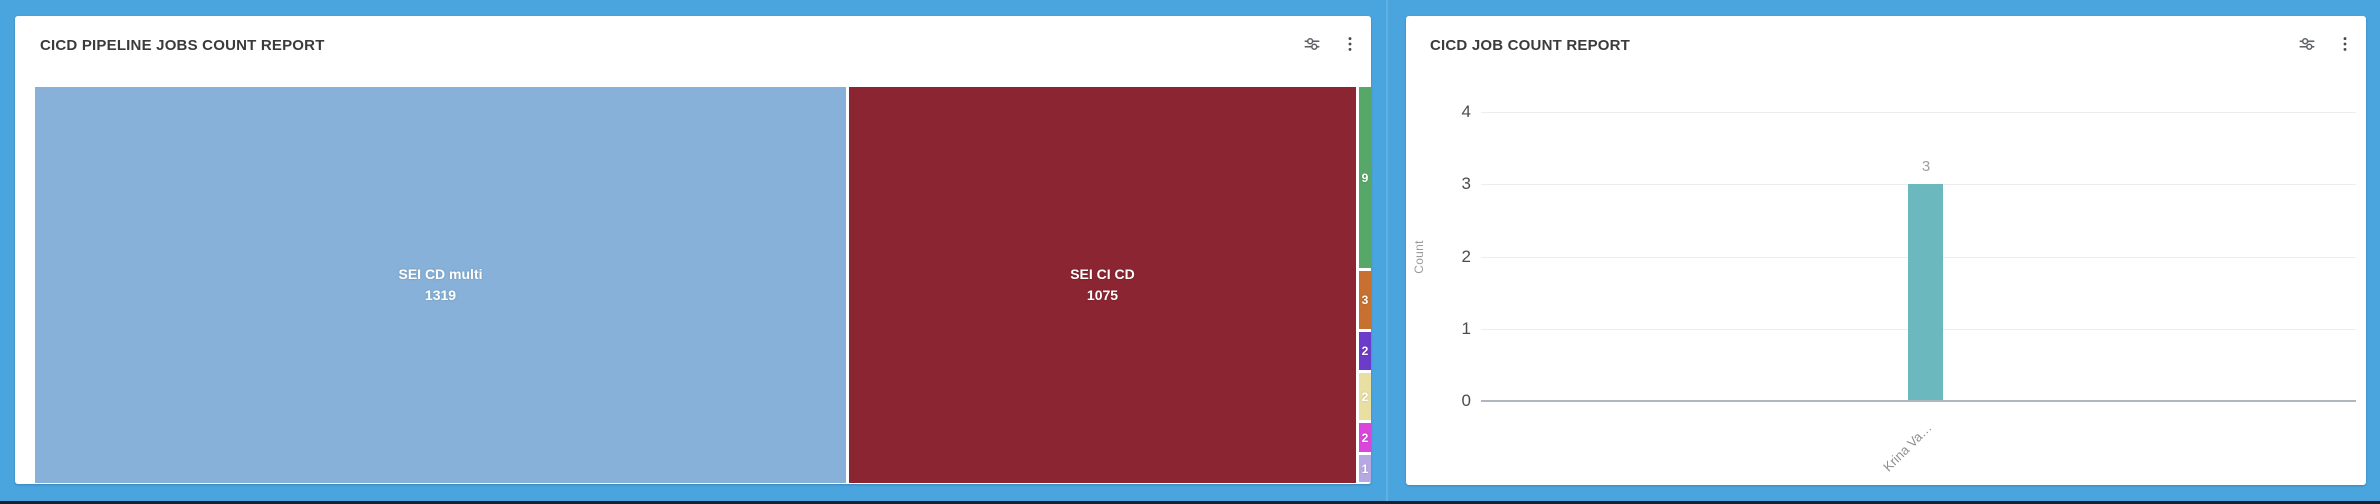 This screenshot has height=504, width=2380. I want to click on treemap-node-value: 1, so click(1365, 468).